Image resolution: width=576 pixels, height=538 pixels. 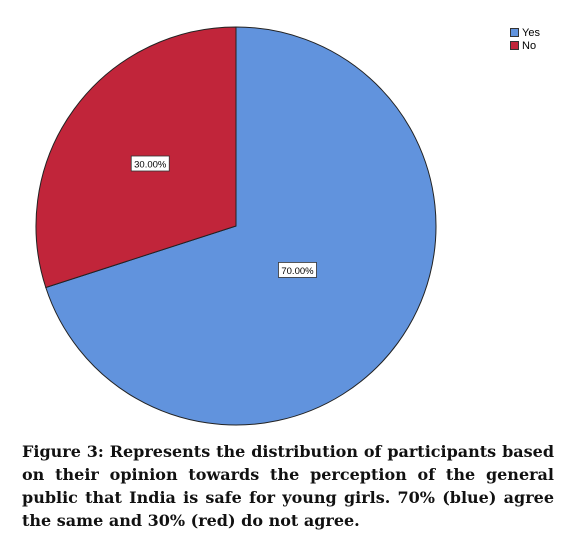 I want to click on data-label-no: 30.00%, so click(x=150, y=163).